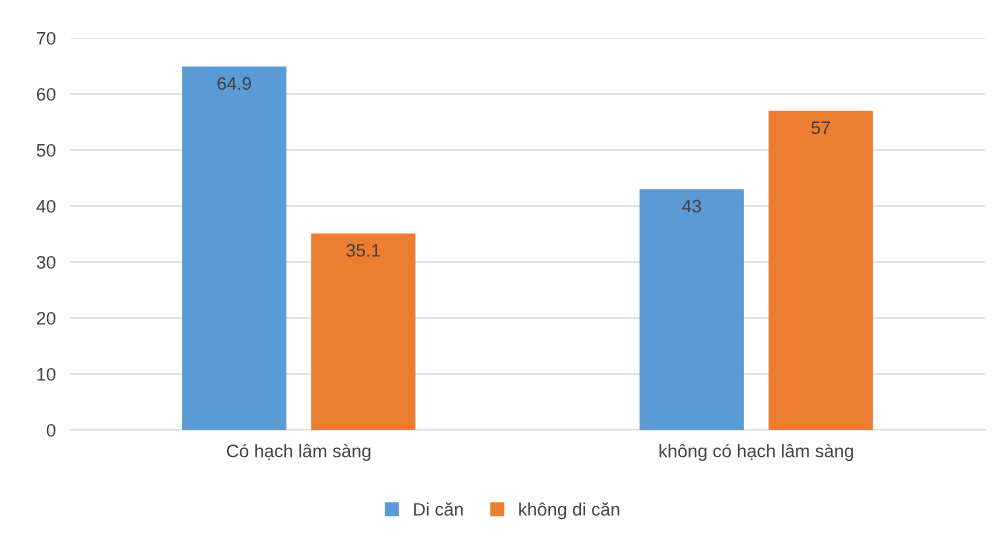  Describe the element at coordinates (363, 250) in the screenshot. I see `data-label: 35.1` at that location.